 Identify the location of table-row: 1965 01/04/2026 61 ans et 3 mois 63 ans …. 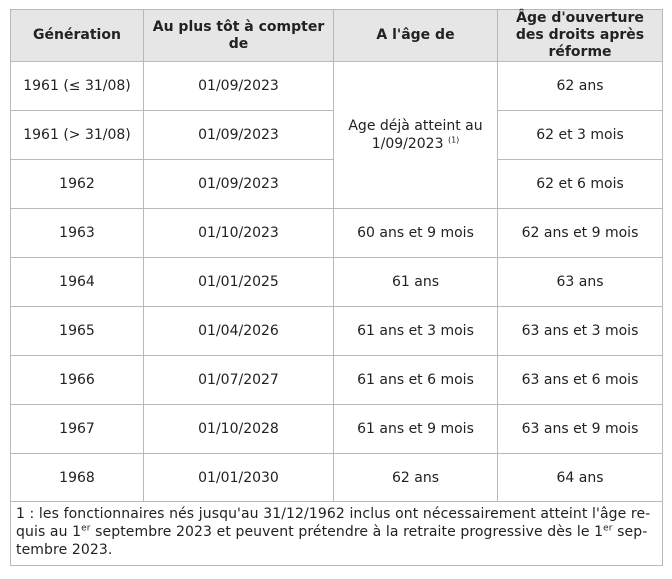
(336, 331).